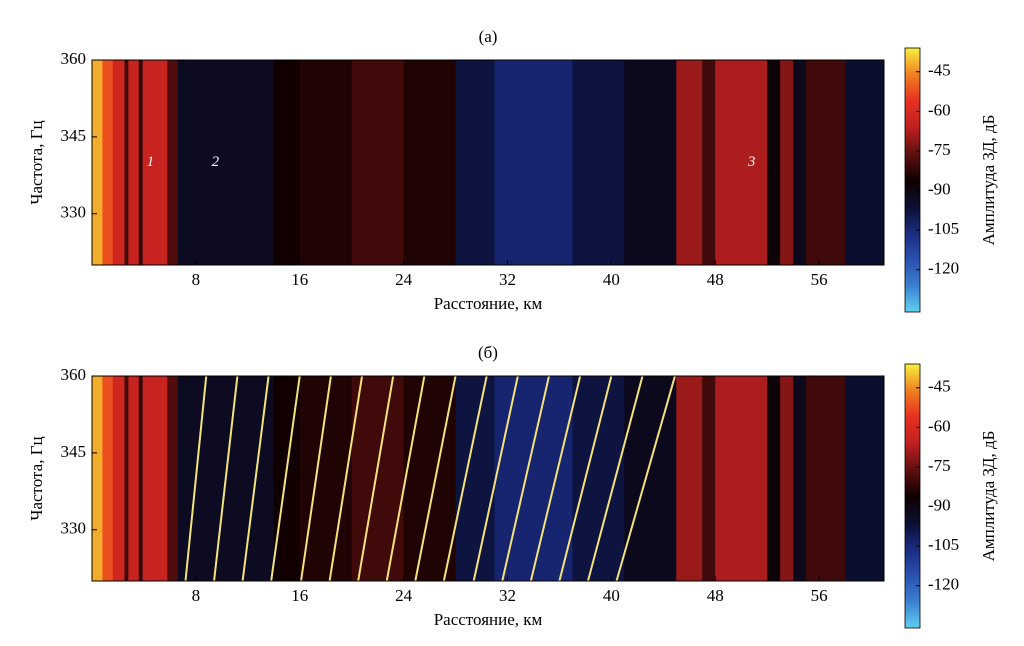 Image resolution: width=1024 pixels, height=646 pixels. I want to click on colorbar-tick-label: -60, so click(939, 425).